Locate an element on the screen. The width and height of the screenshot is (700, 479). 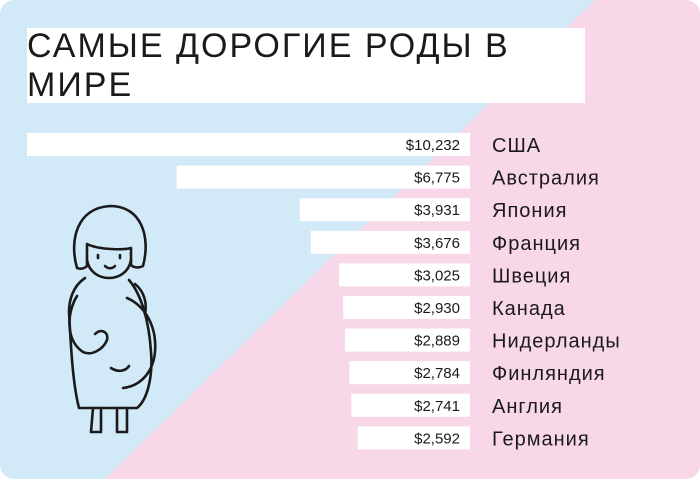
bar-value-label: $3,025 is located at coordinates (437, 275).